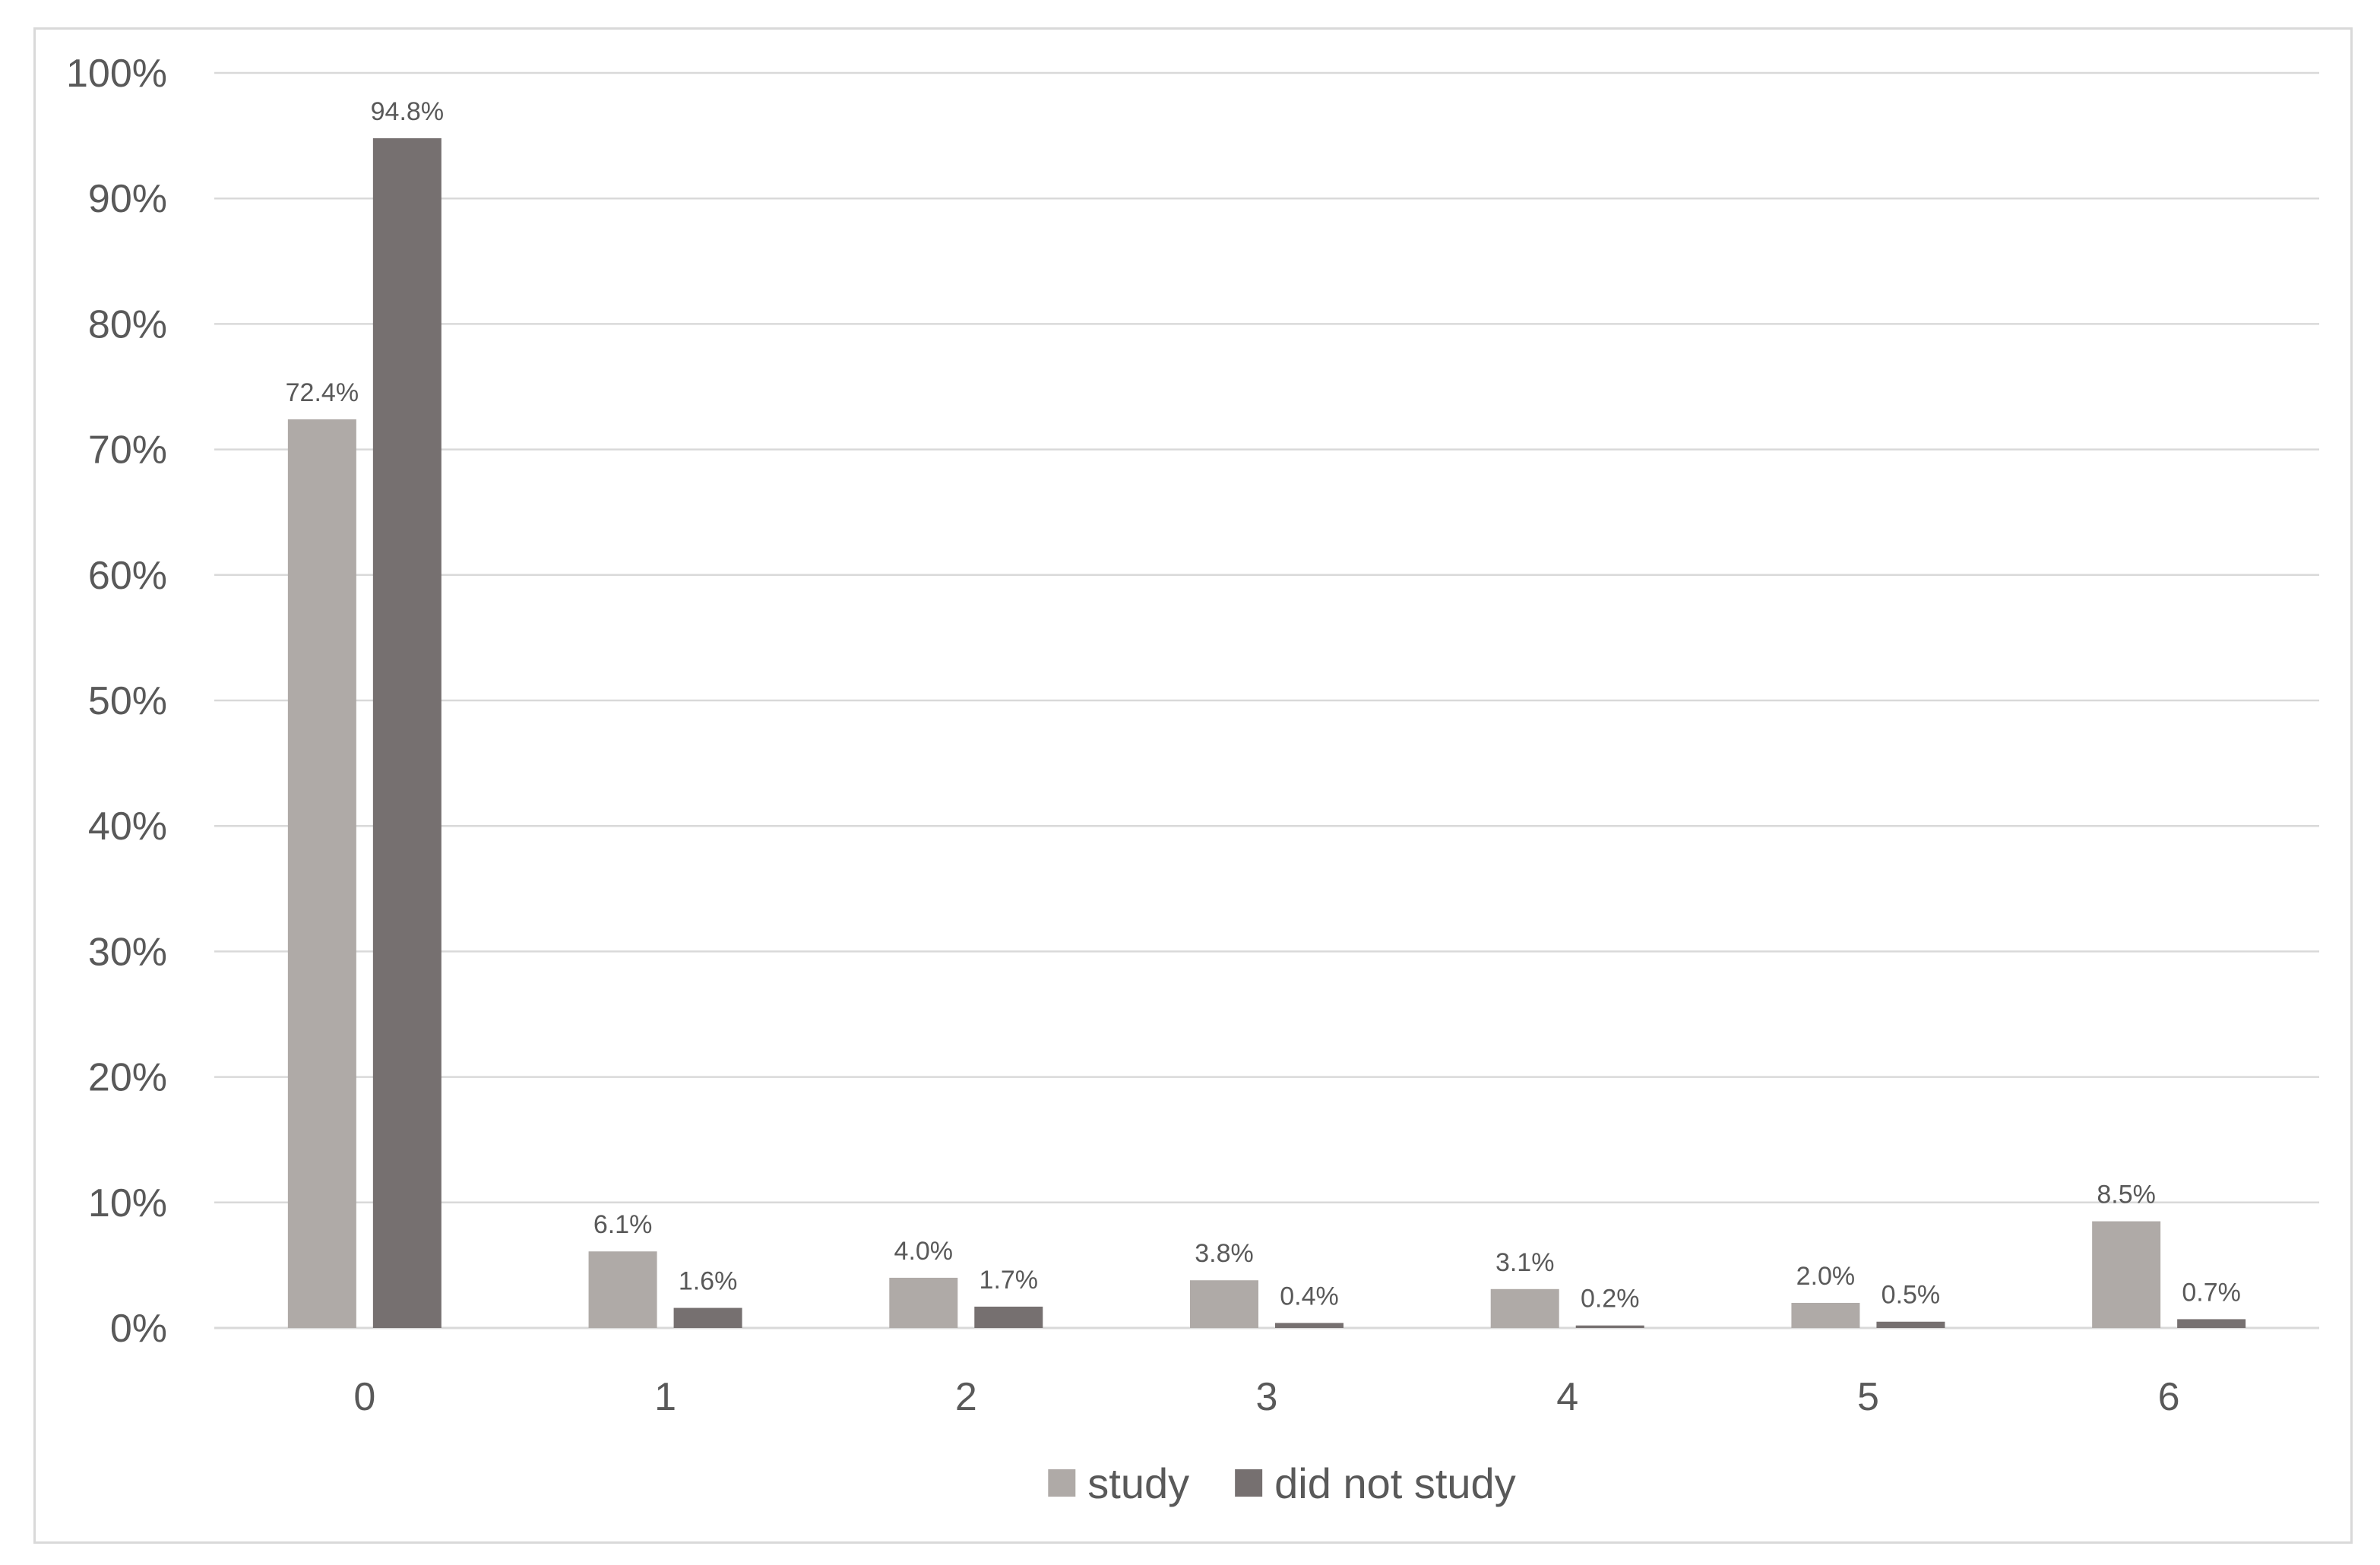 Image resolution: width=2380 pixels, height=1565 pixels. I want to click on y-axis-ticks: 0% 10% 20% 30% 40% 50% 60% 70% 80% 90% 100%, so click(116, 701).